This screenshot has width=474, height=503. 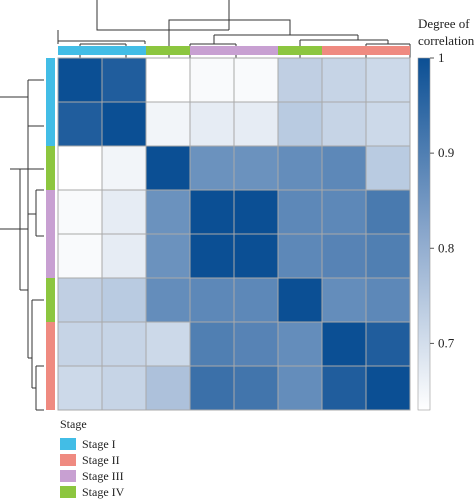 I want to click on colorbar: Degree of correlation 1 0.9 0.8 0.7, so click(x=445, y=213).